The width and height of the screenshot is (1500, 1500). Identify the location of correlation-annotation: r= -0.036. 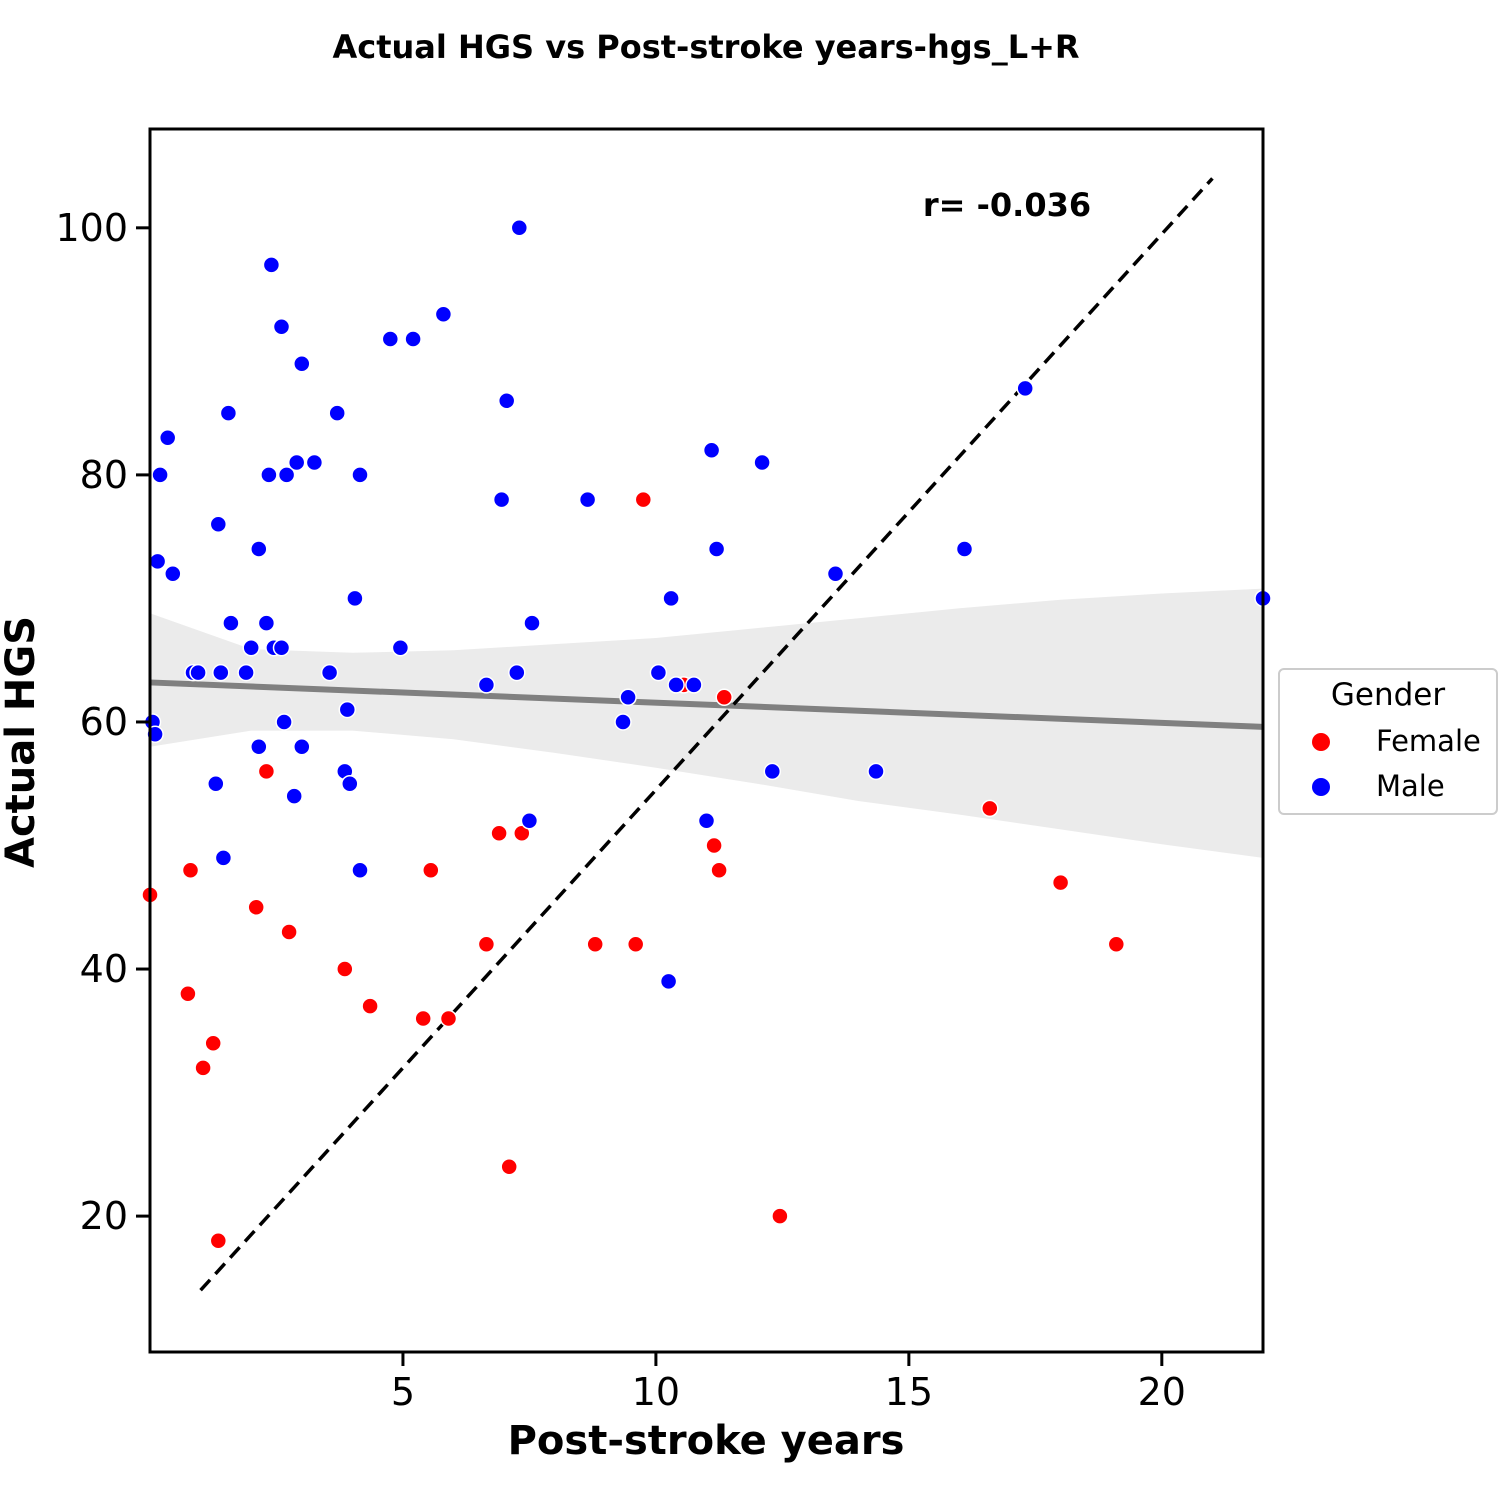
(1007, 205).